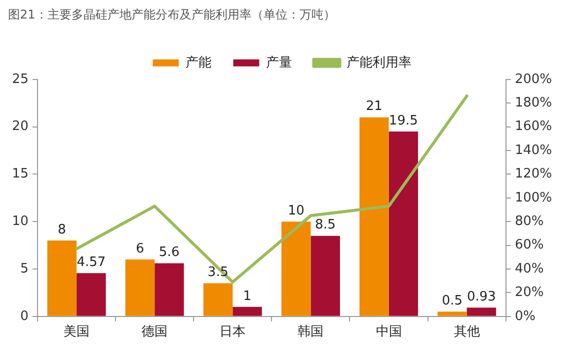 This screenshot has width=564, height=347. I want to click on y2-tick-label: 160%, so click(533, 126).